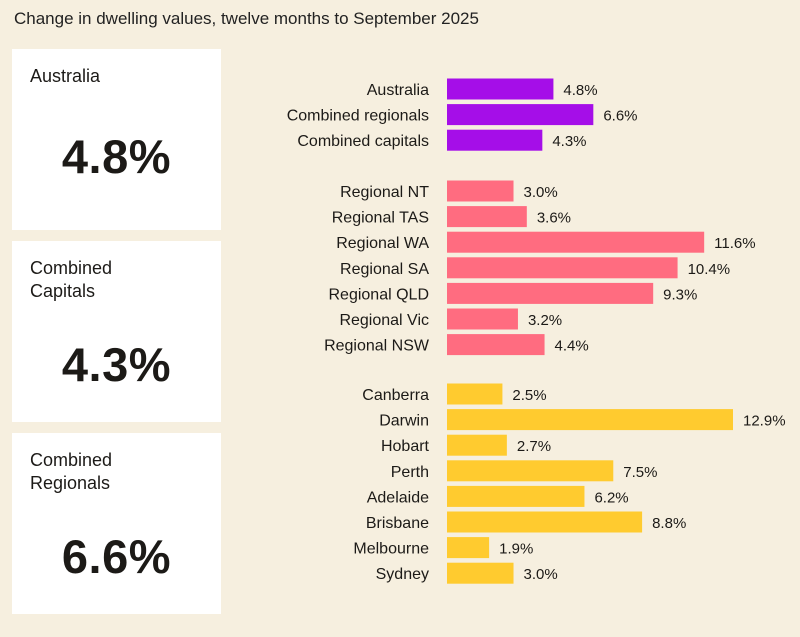 The image size is (800, 637). What do you see at coordinates (65, 76) in the screenshot?
I see `card-label: Australia` at bounding box center [65, 76].